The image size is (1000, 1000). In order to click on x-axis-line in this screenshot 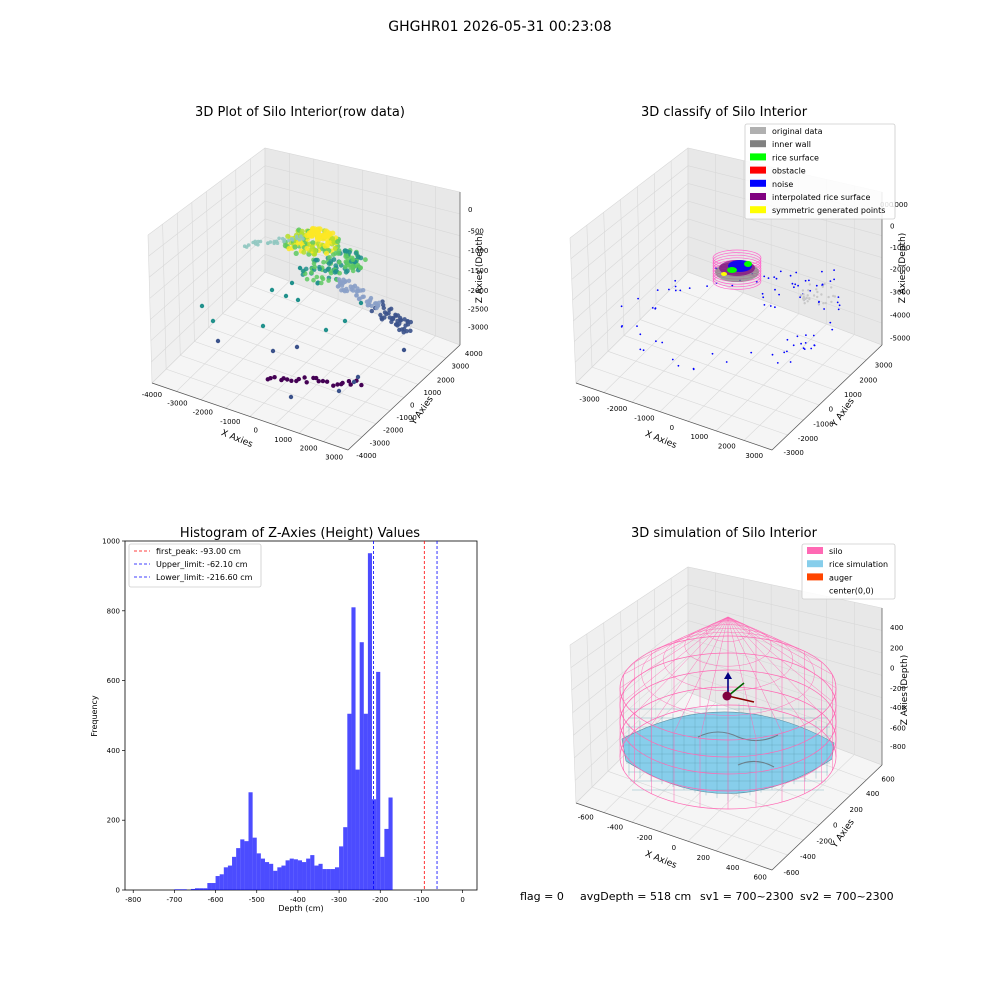, I will do `click(674, 836)`.